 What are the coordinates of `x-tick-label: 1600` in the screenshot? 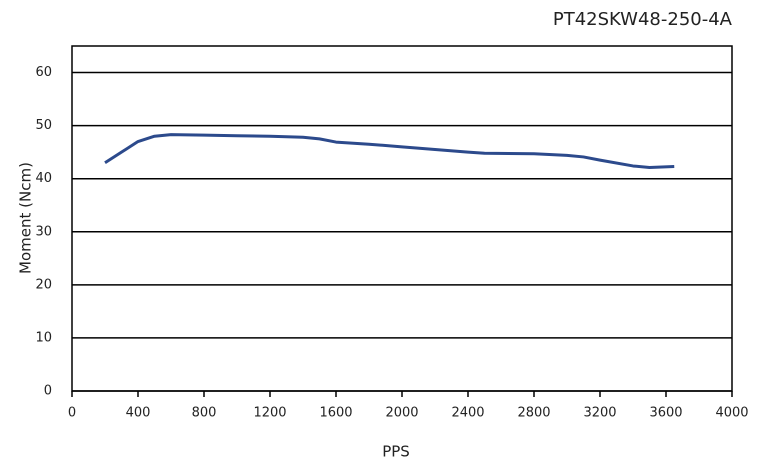 It's located at (335, 413).